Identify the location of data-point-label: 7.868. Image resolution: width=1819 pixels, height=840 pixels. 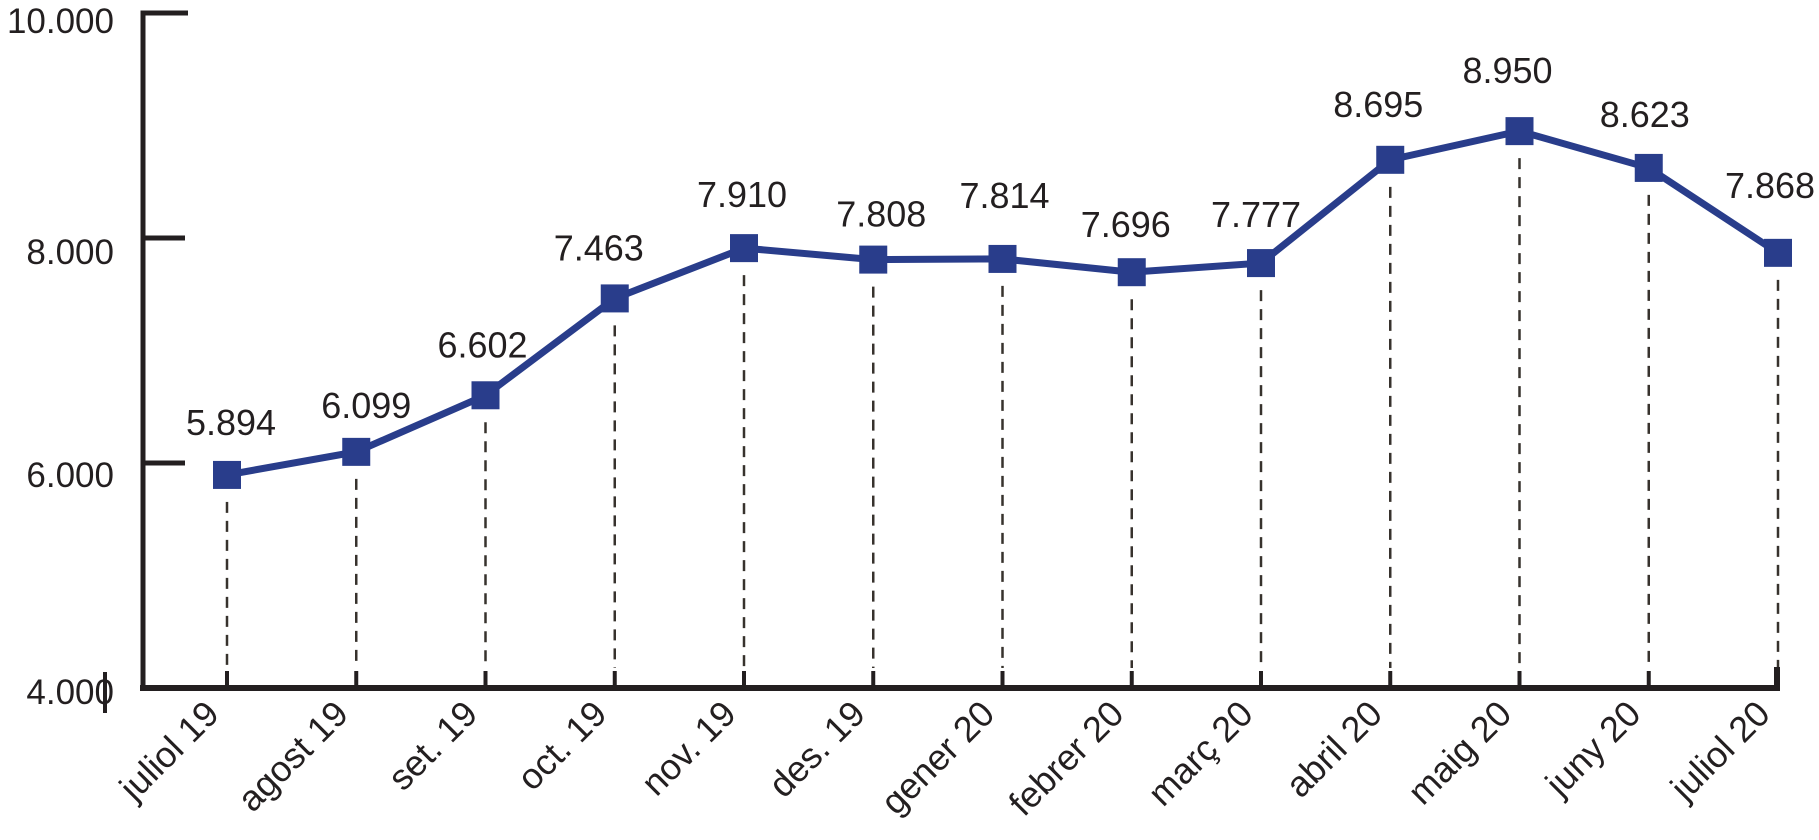
(1770, 185).